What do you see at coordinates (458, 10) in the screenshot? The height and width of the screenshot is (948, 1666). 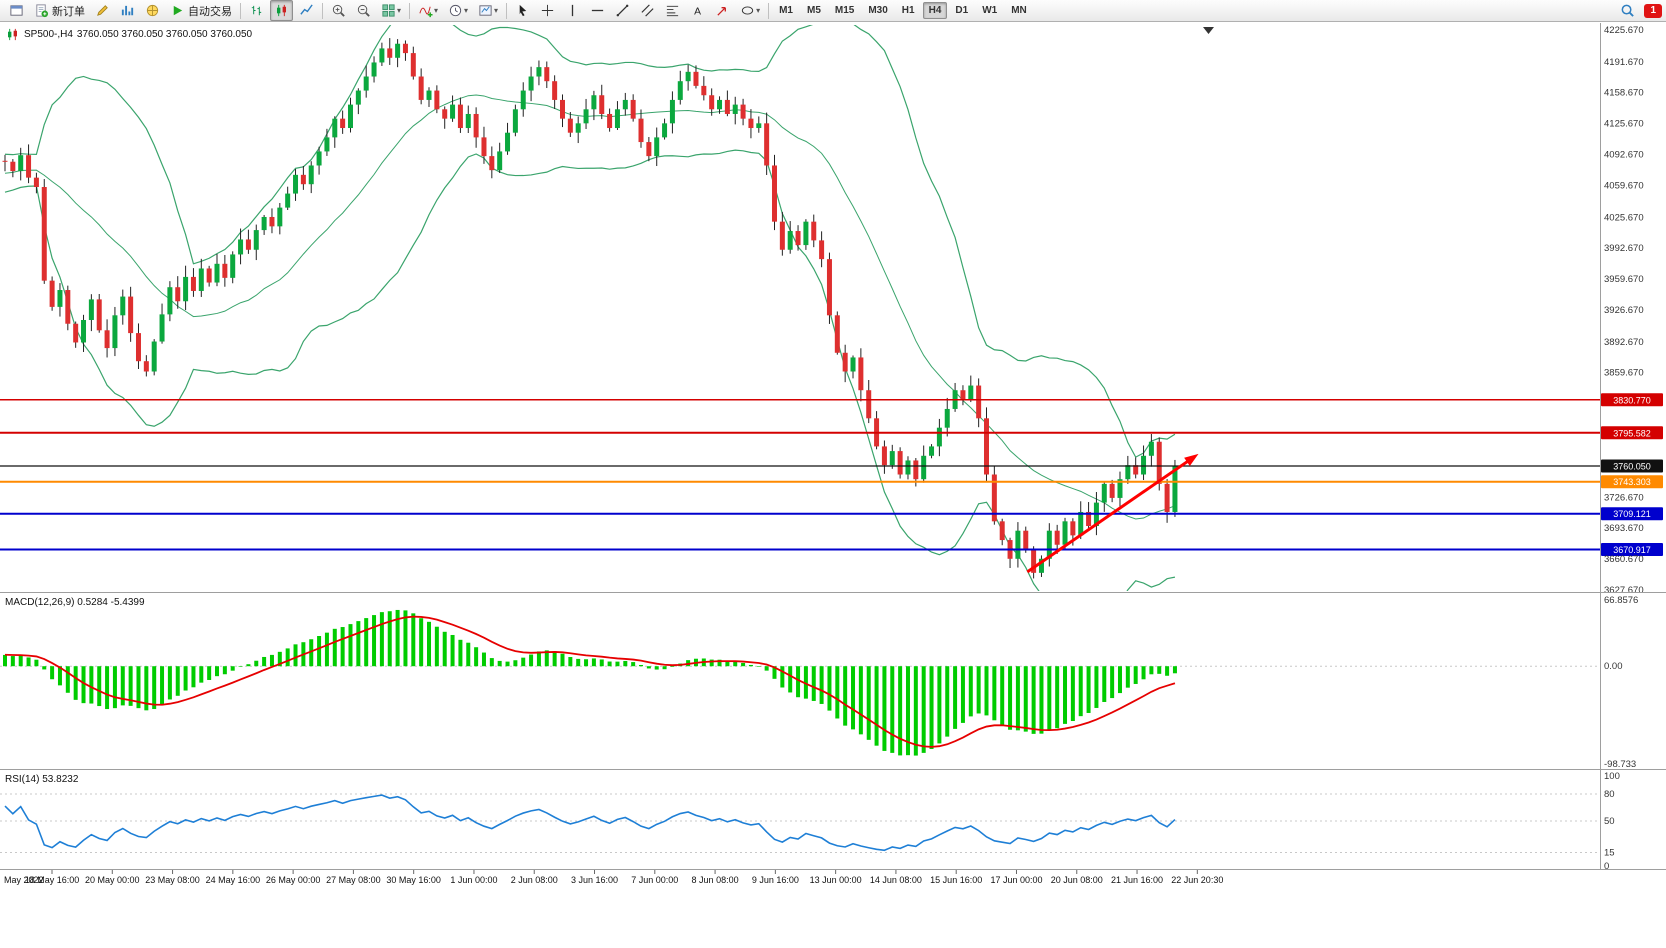 I see `periods-button: ▾` at bounding box center [458, 10].